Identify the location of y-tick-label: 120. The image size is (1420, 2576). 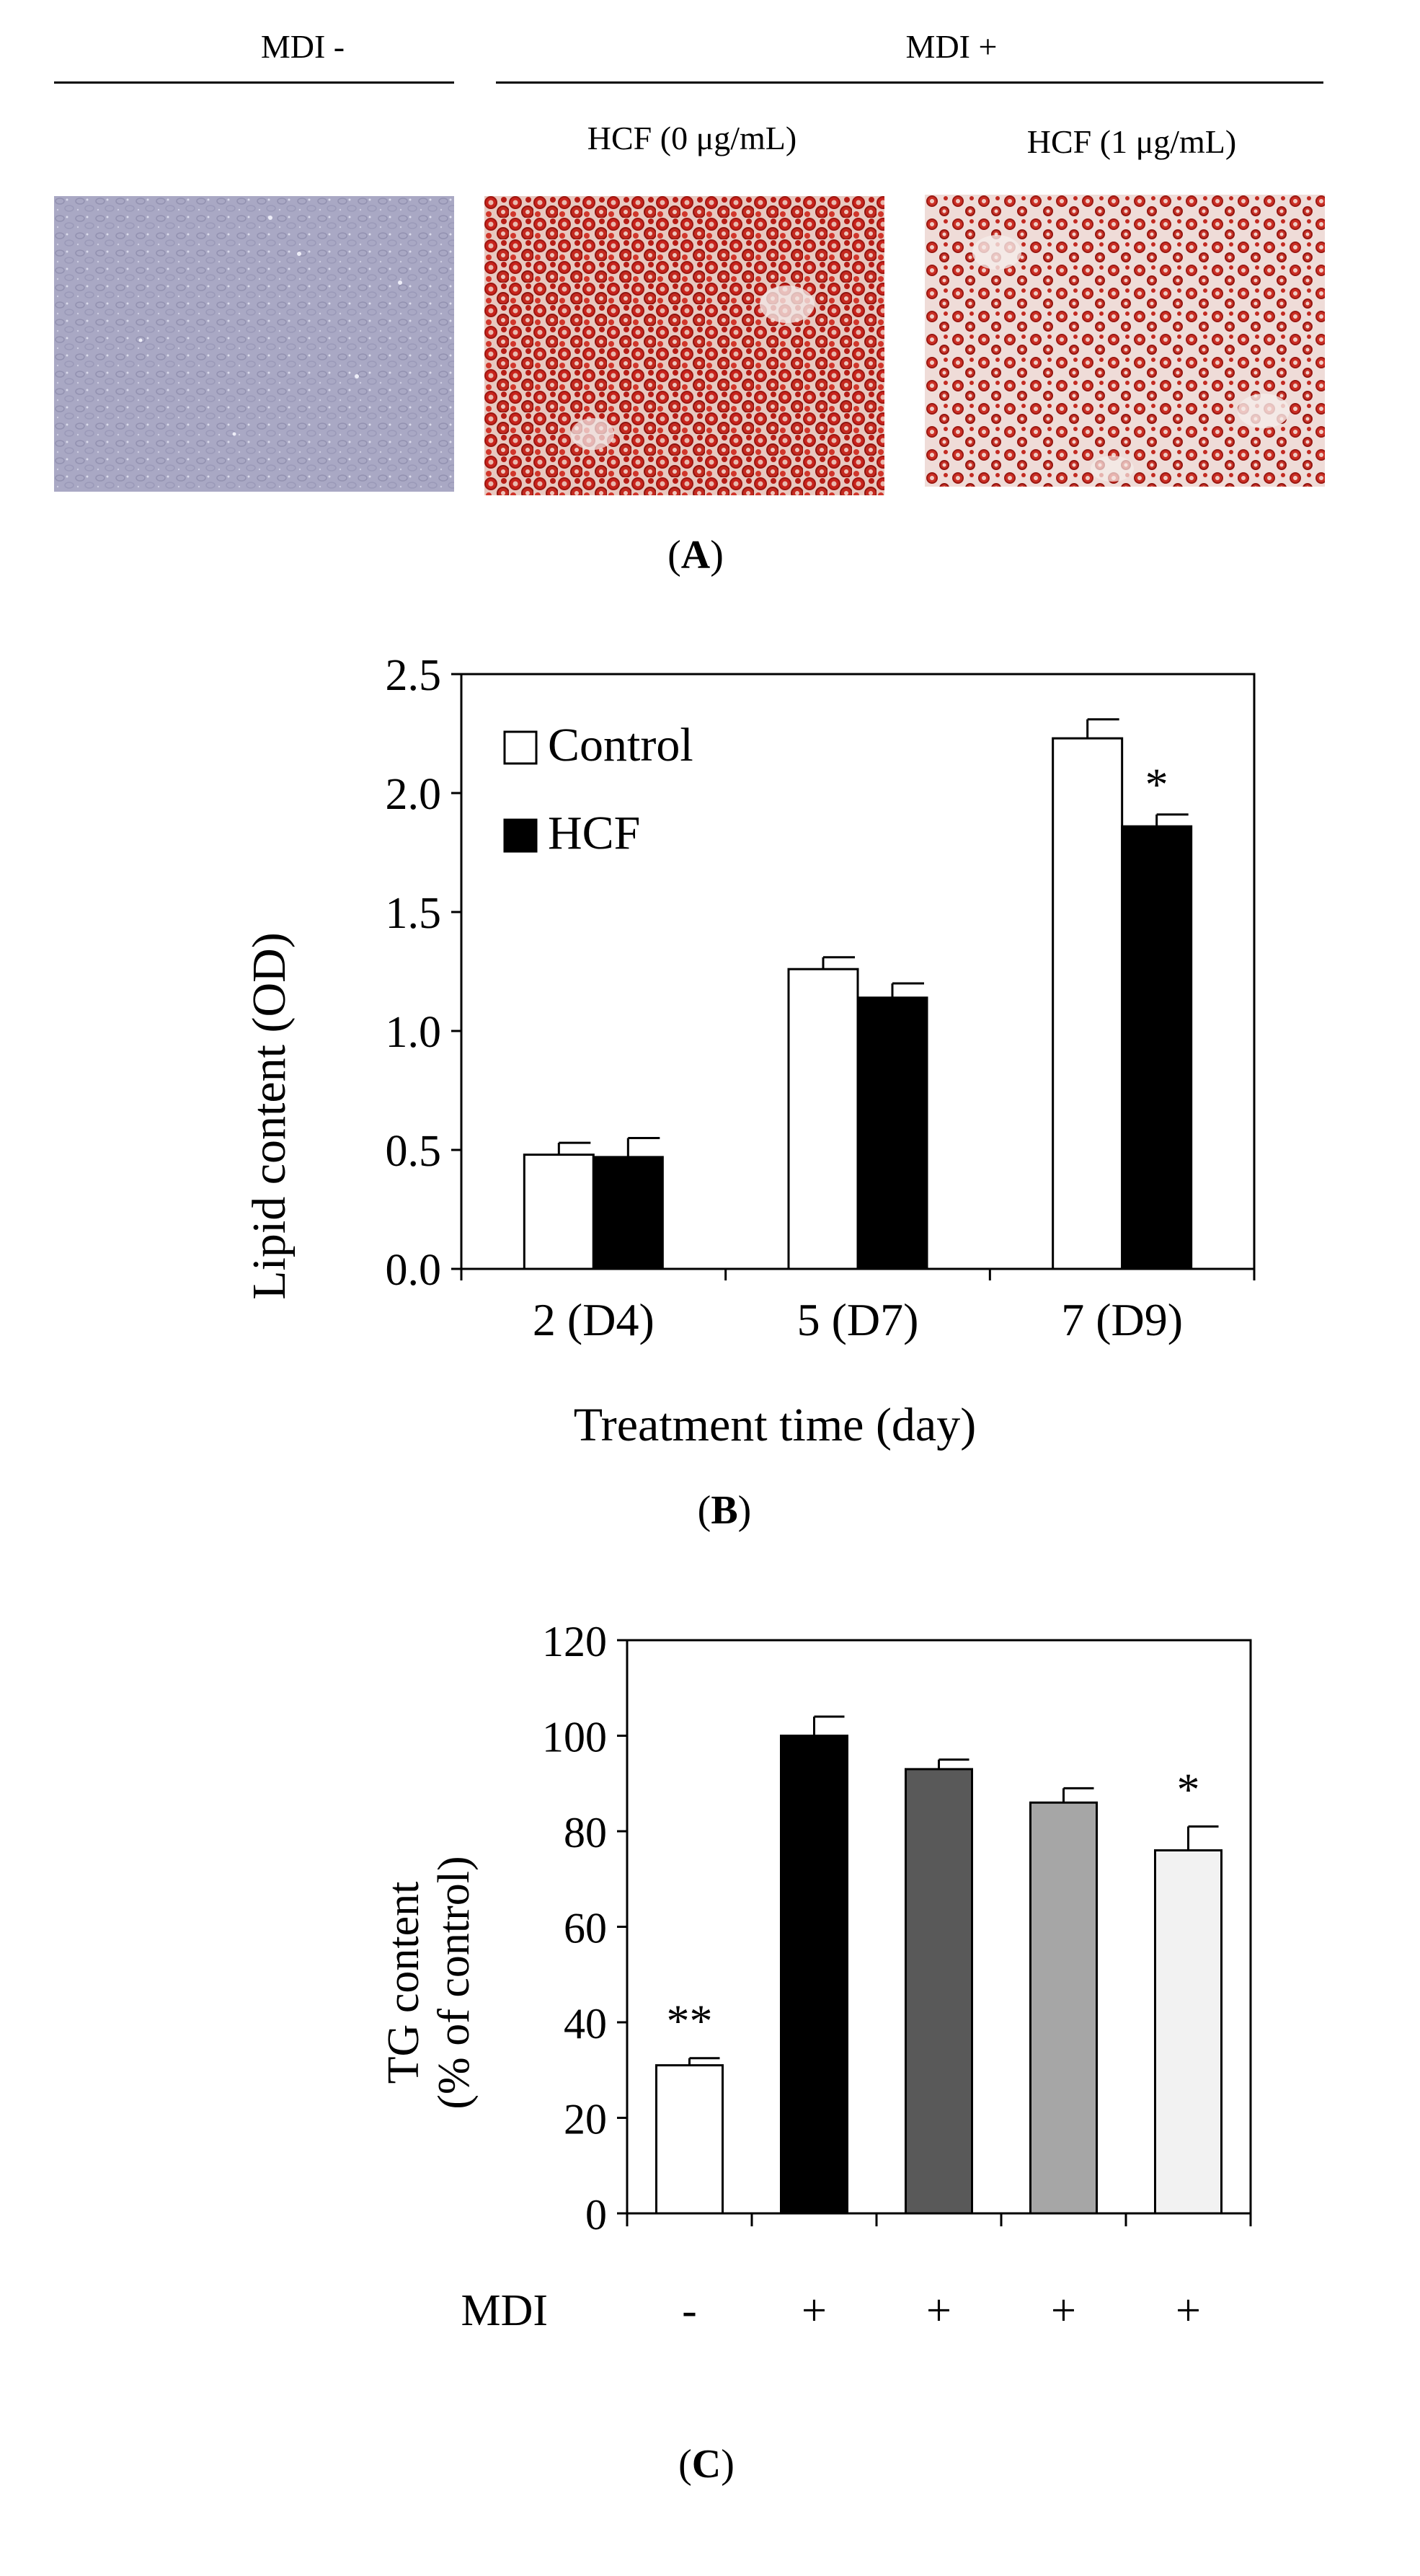
(574, 1641).